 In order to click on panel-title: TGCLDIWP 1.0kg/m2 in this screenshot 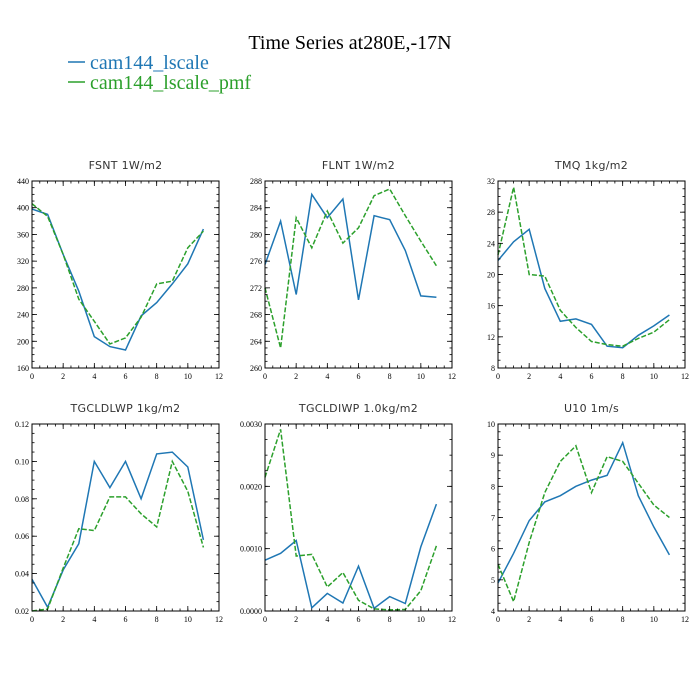, I will do `click(358, 408)`.